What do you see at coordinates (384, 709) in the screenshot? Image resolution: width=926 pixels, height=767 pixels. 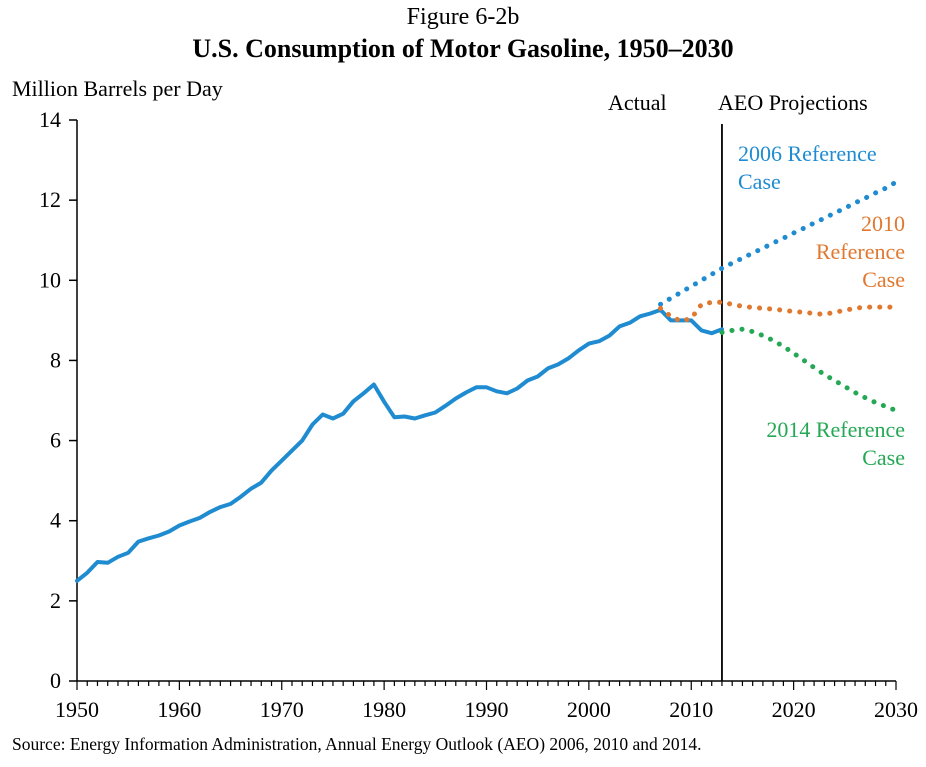 I see `x-tick-label: 1980` at bounding box center [384, 709].